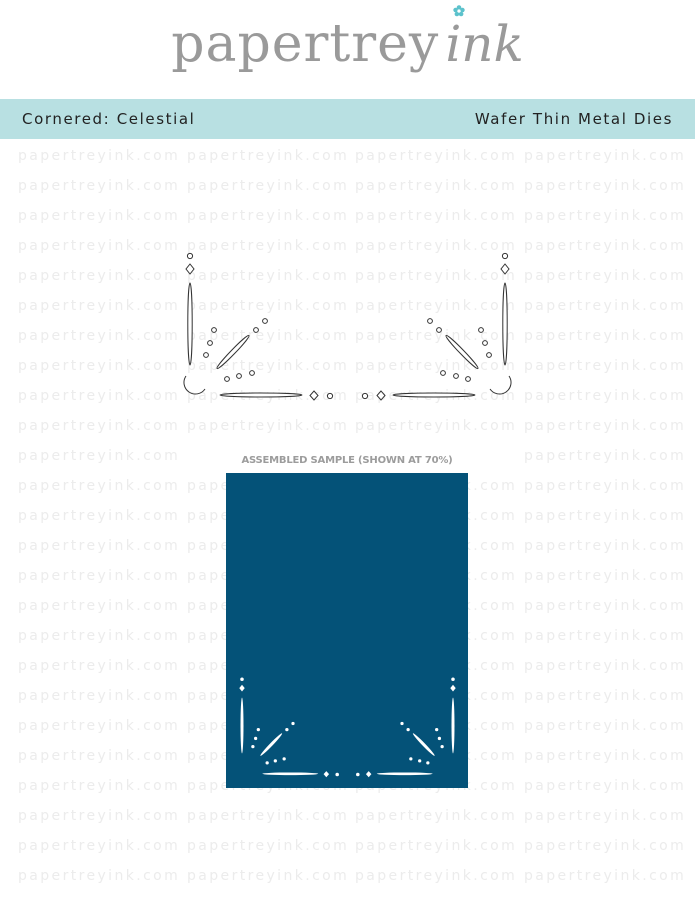 The height and width of the screenshot is (900, 695). Describe the element at coordinates (347, 630) in the screenshot. I see `assembled-sample-card` at that location.